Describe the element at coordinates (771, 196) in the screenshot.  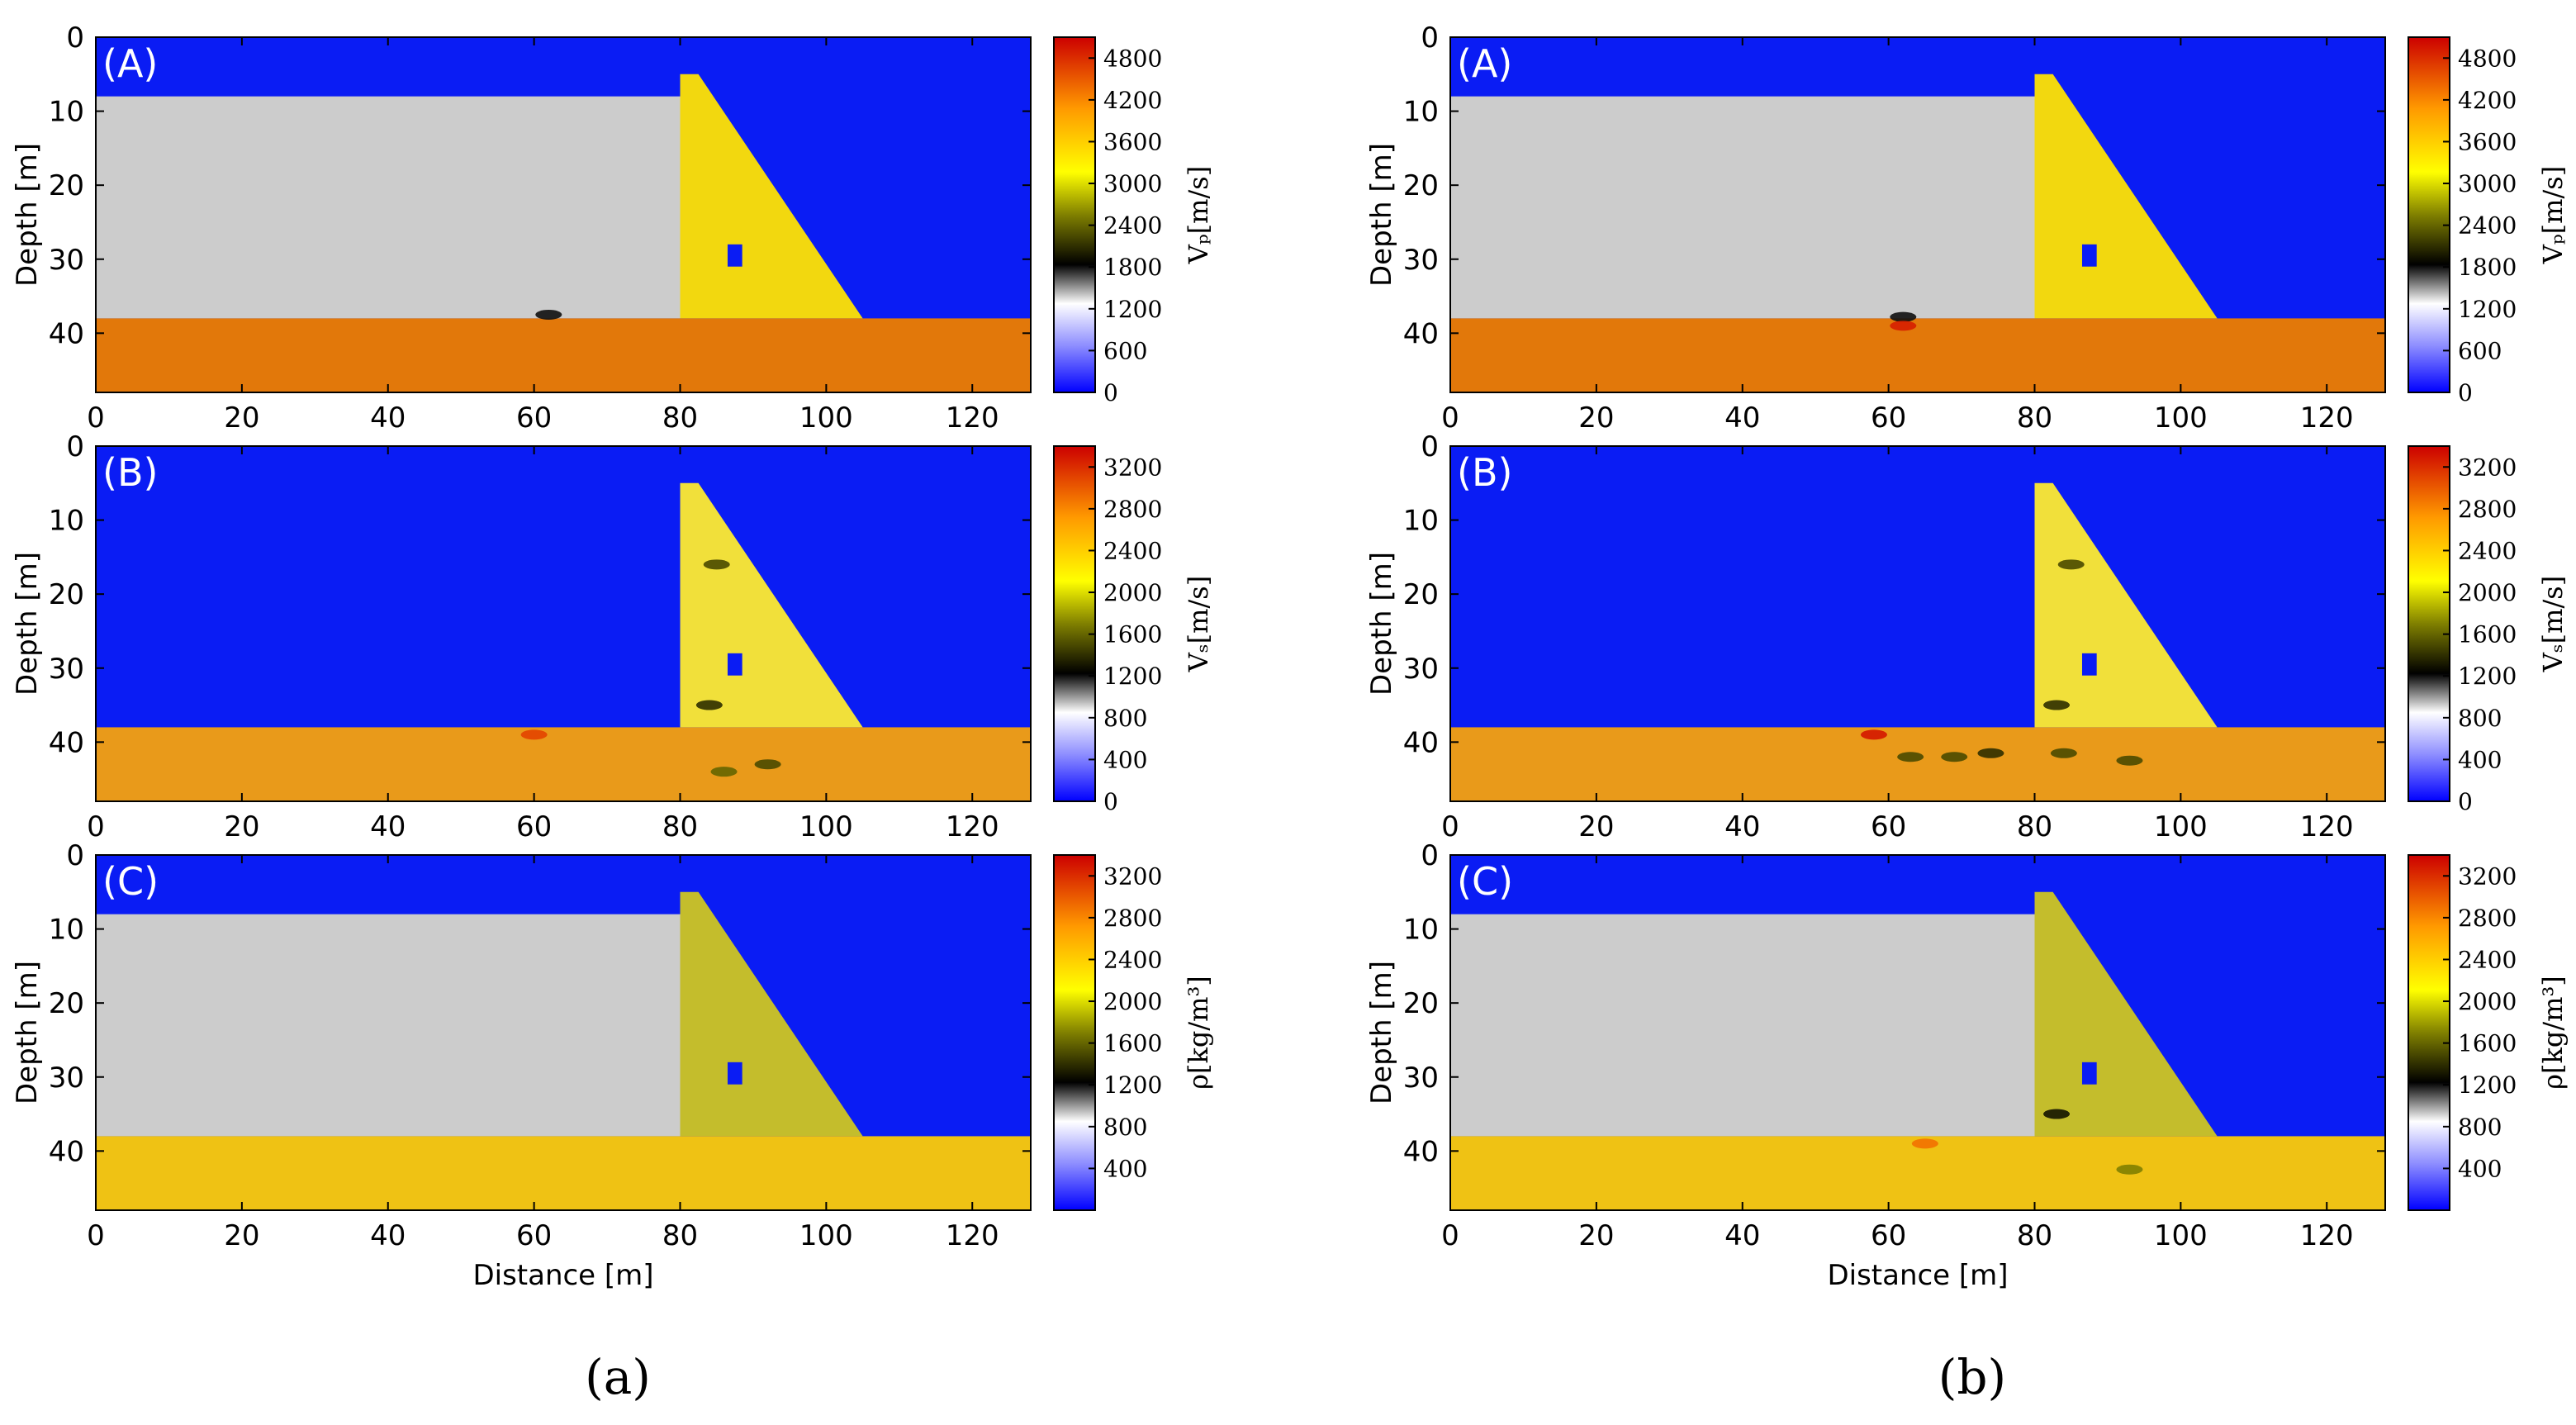
I see `dam-body` at that location.